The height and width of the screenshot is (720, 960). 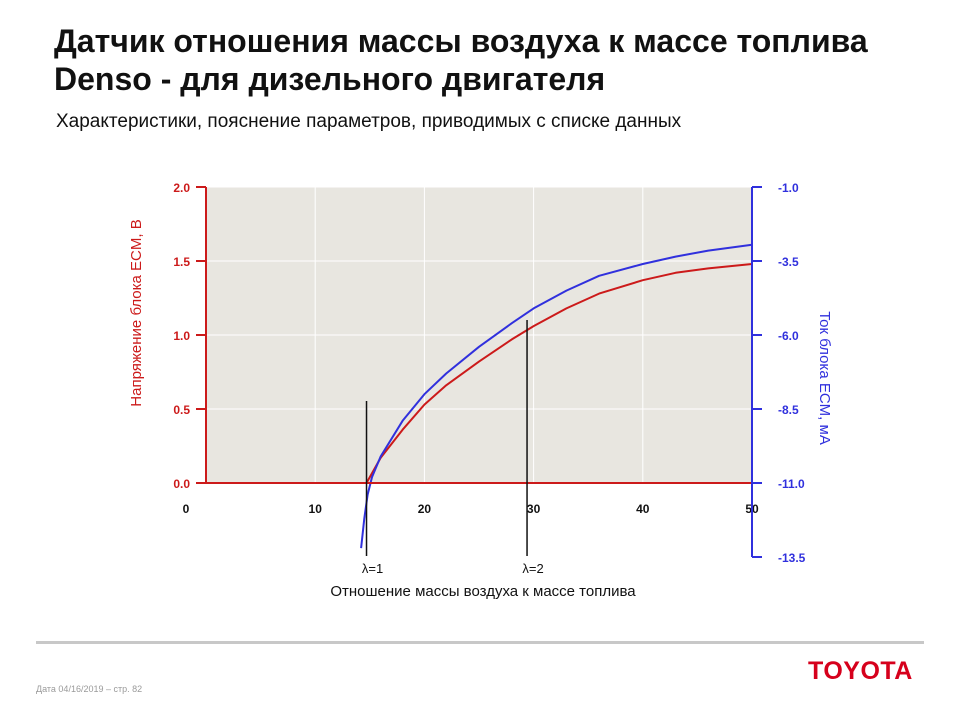 I want to click on x-tick-label: 20, so click(x=425, y=509).